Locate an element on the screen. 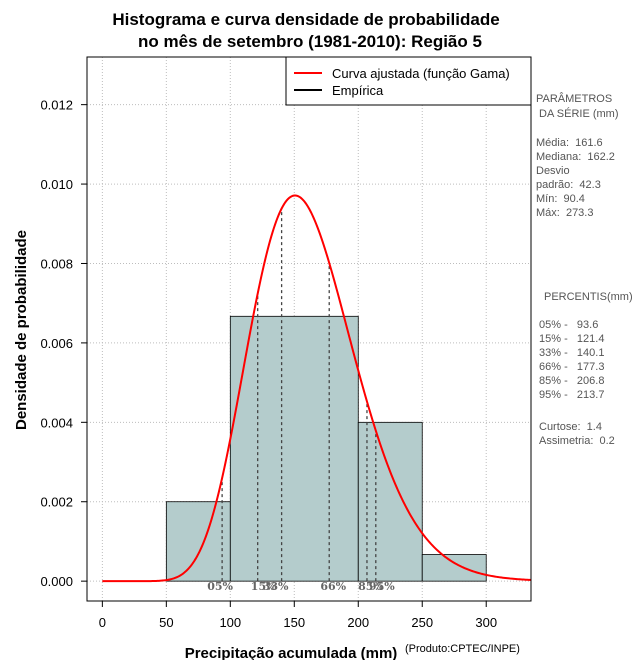 Image resolution: width=640 pixels, height=660 pixels. product-credit: (Produto:CPTEC/INPE) is located at coordinates (462, 649).